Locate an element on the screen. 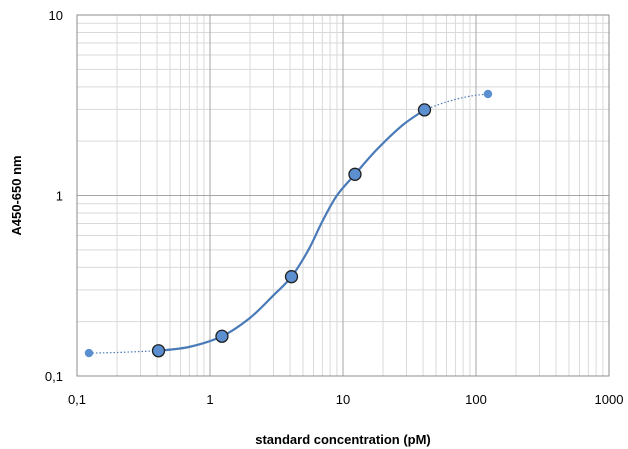 The height and width of the screenshot is (449, 628). x-tick-label: 1000 is located at coordinates (609, 399).